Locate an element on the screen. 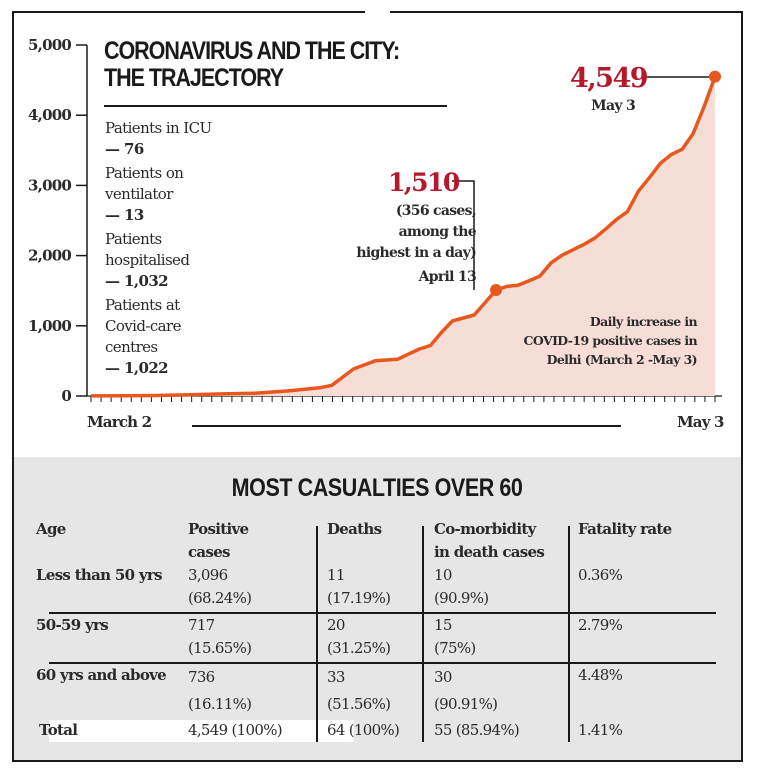 The height and width of the screenshot is (775, 759). cell-deaths: 20 (31.25%) is located at coordinates (359, 637).